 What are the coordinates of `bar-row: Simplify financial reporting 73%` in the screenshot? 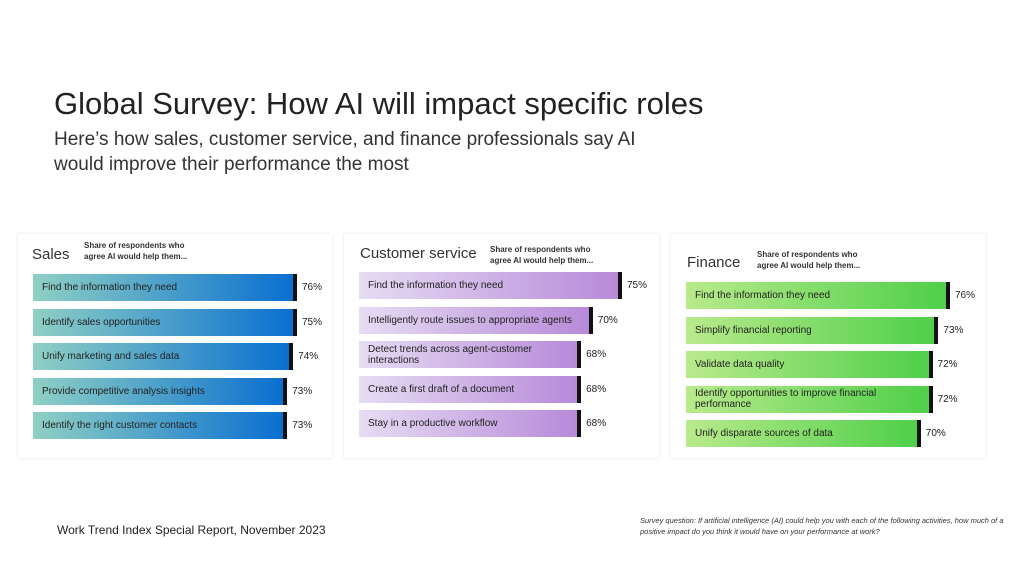 It's located at (830, 330).